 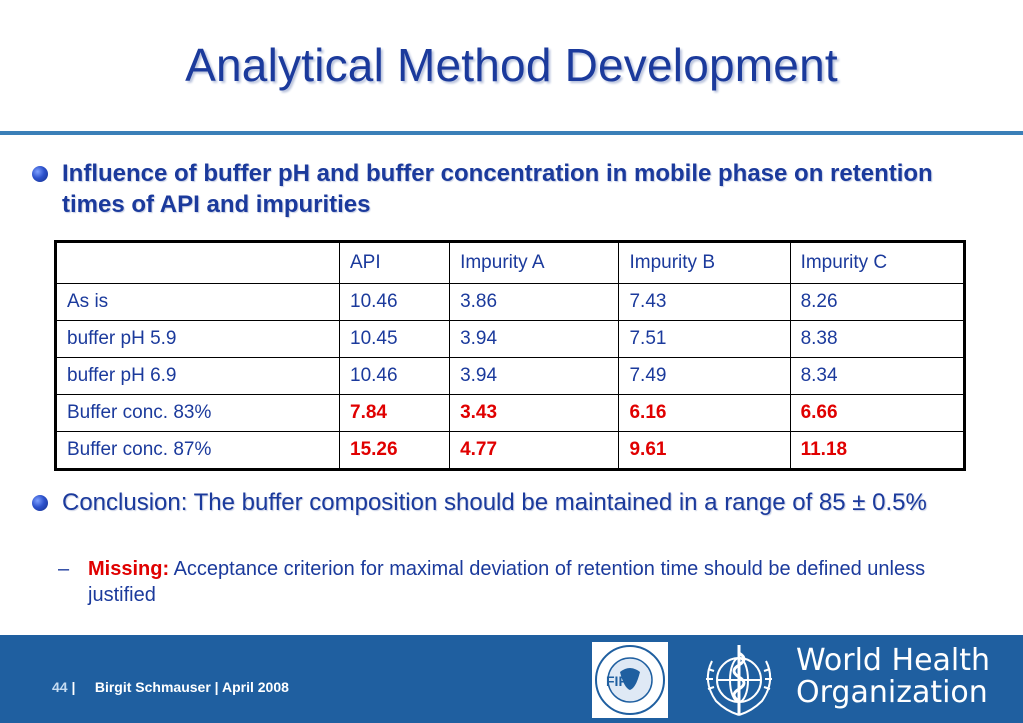 What do you see at coordinates (704, 339) in the screenshot?
I see `value-cell: 7.51` at bounding box center [704, 339].